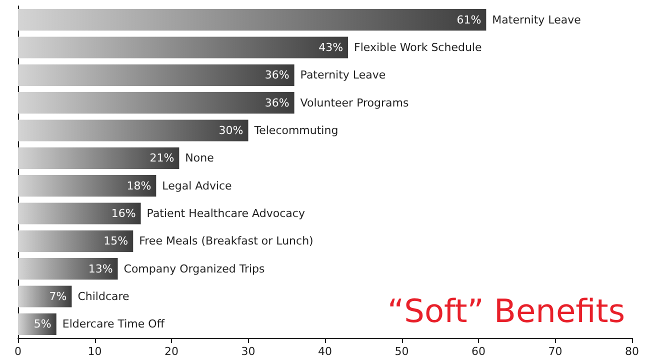  What do you see at coordinates (555, 351) in the screenshot?
I see `x-tick-label: 70` at bounding box center [555, 351].